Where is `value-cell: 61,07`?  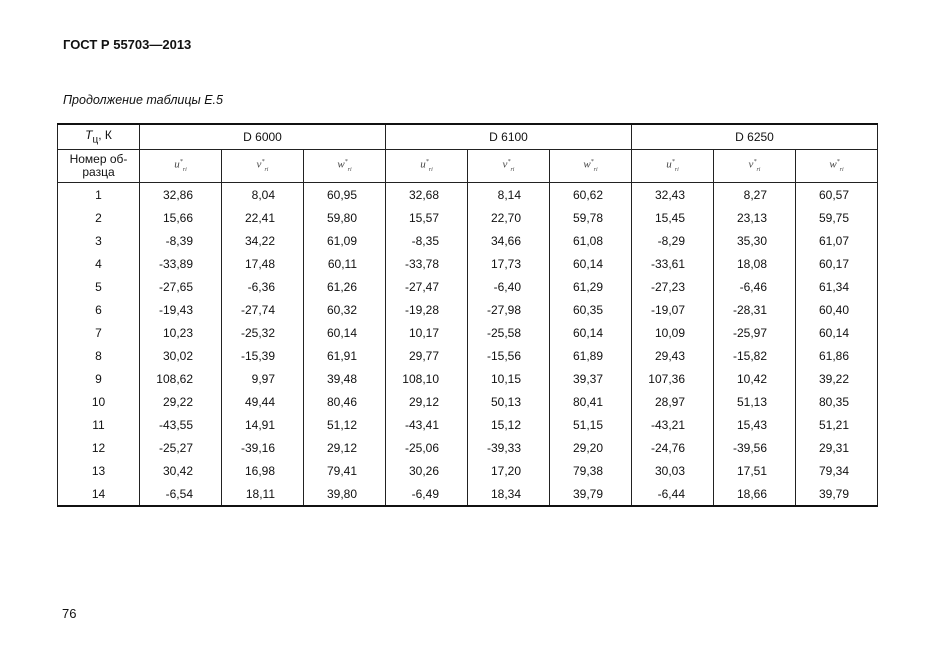 value-cell: 61,07 is located at coordinates (836, 240).